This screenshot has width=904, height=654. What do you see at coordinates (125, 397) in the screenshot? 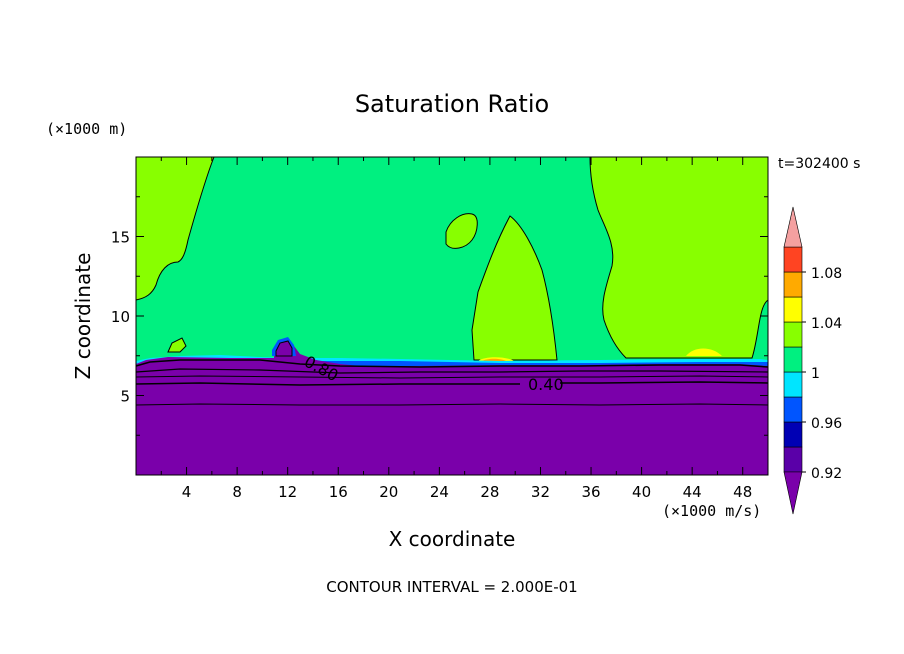
I see `y-tick-label: 5` at bounding box center [125, 397].